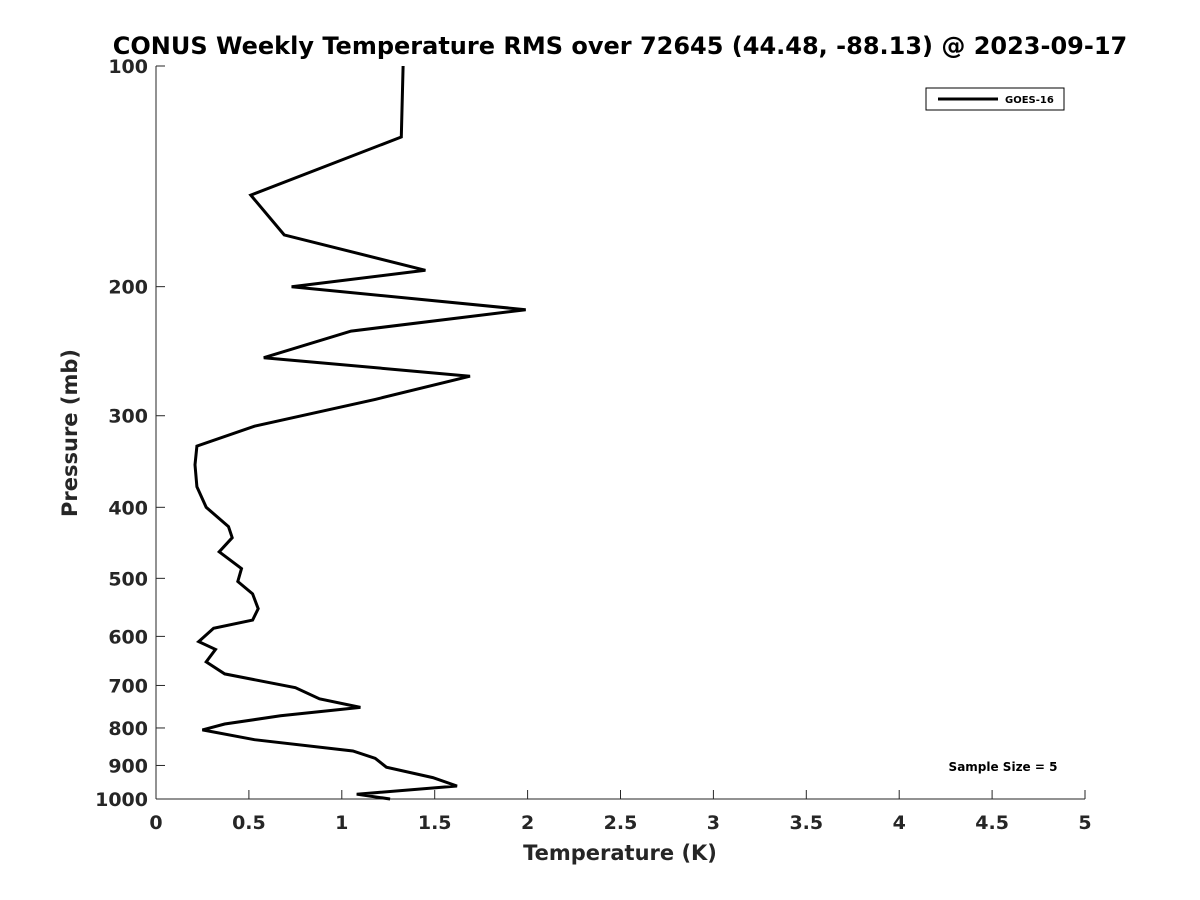 This screenshot has height=900, width=1200. What do you see at coordinates (995, 99) in the screenshot?
I see `legend: GOES-16` at bounding box center [995, 99].